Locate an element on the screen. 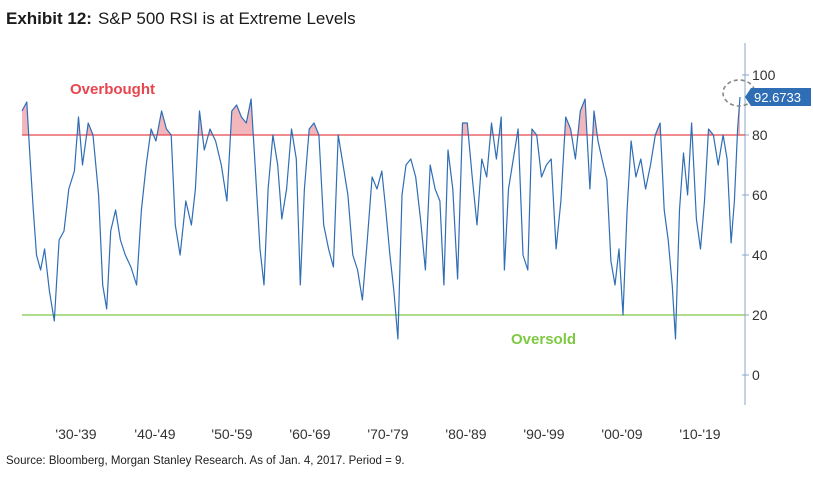  y-tick-label: 40 is located at coordinates (760, 255).